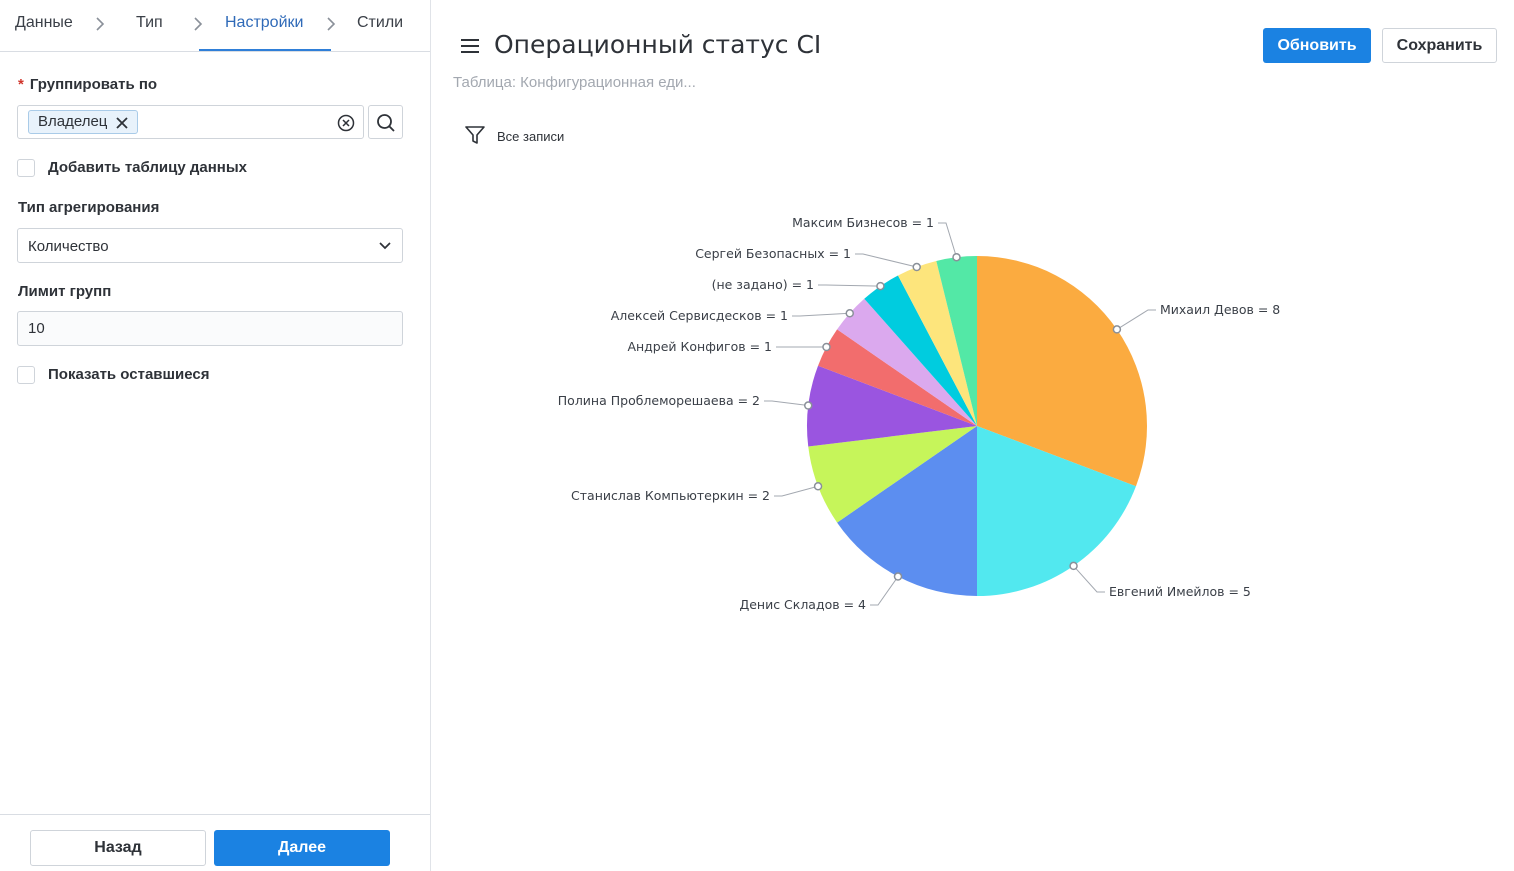 The width and height of the screenshot is (1514, 871). I want to click on group-limit-input, so click(210, 328).